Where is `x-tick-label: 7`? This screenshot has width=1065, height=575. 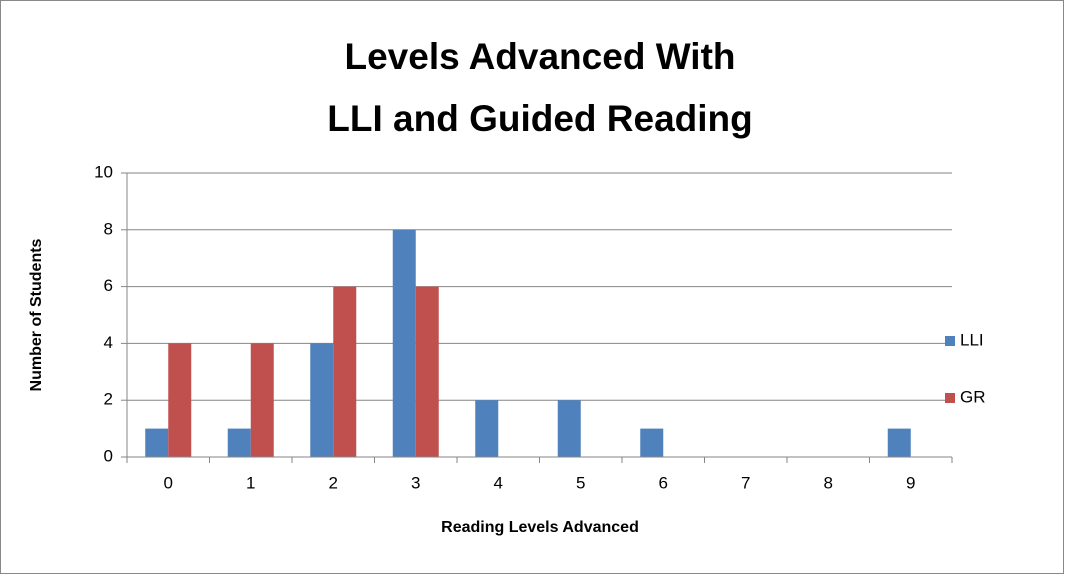 x-tick-label: 7 is located at coordinates (745, 482).